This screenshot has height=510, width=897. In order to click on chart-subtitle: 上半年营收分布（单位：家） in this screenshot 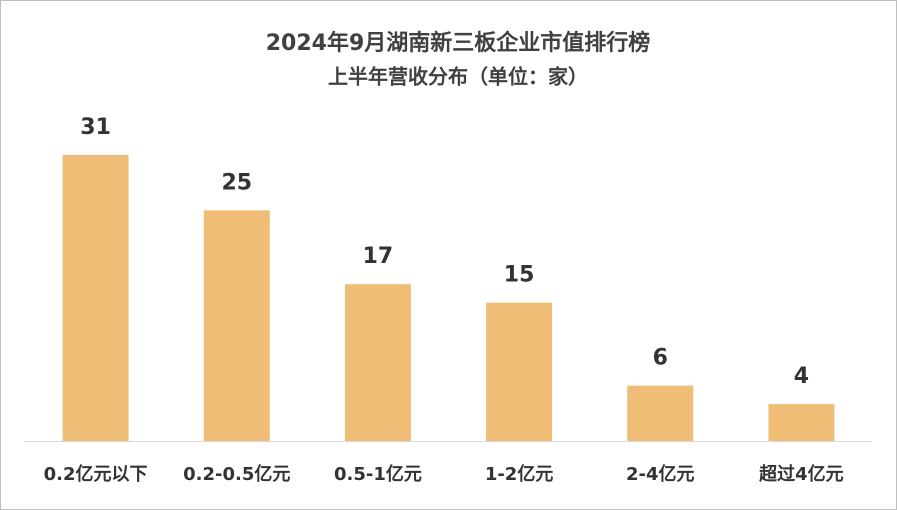, I will do `click(458, 77)`.